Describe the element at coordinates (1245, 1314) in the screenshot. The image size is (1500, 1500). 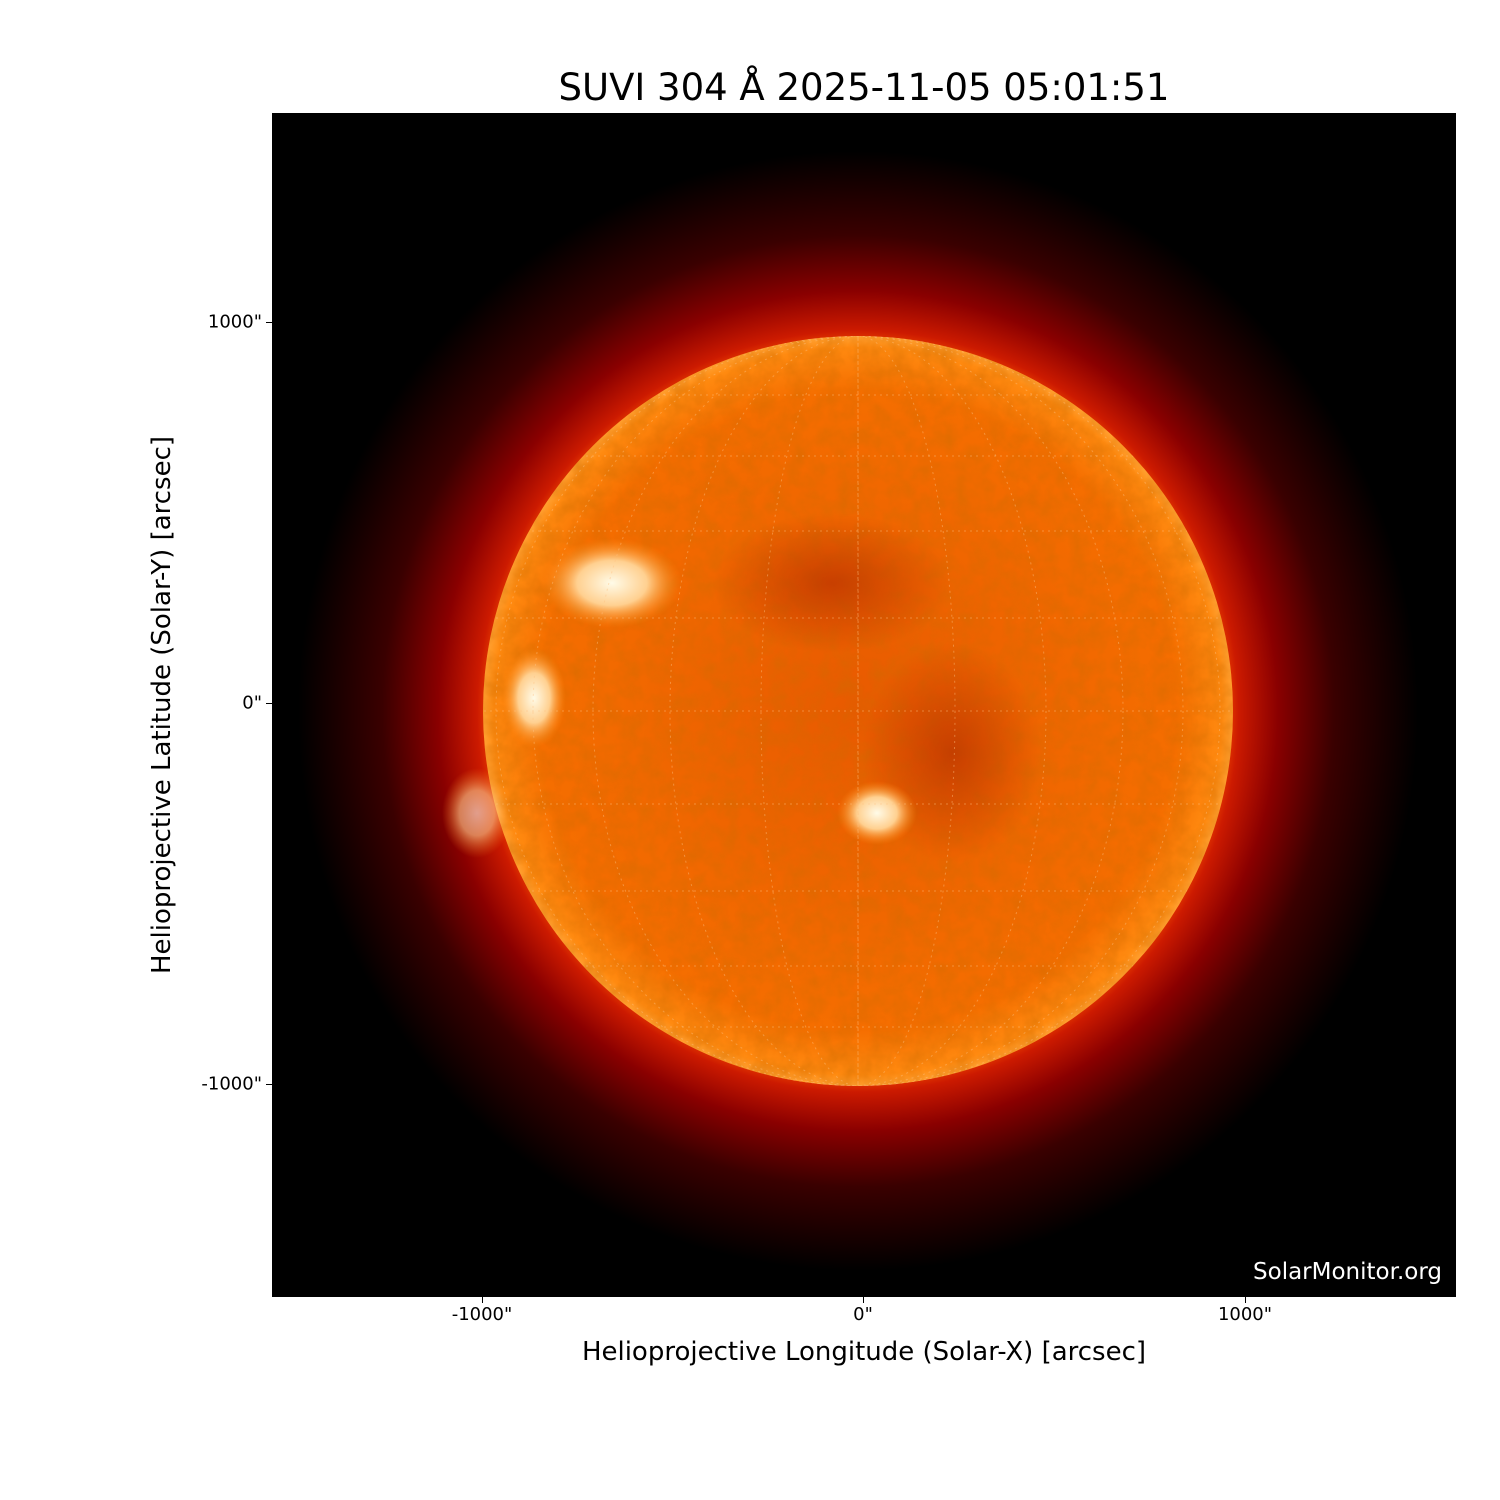
I see `x-tick-label: 1000"` at that location.